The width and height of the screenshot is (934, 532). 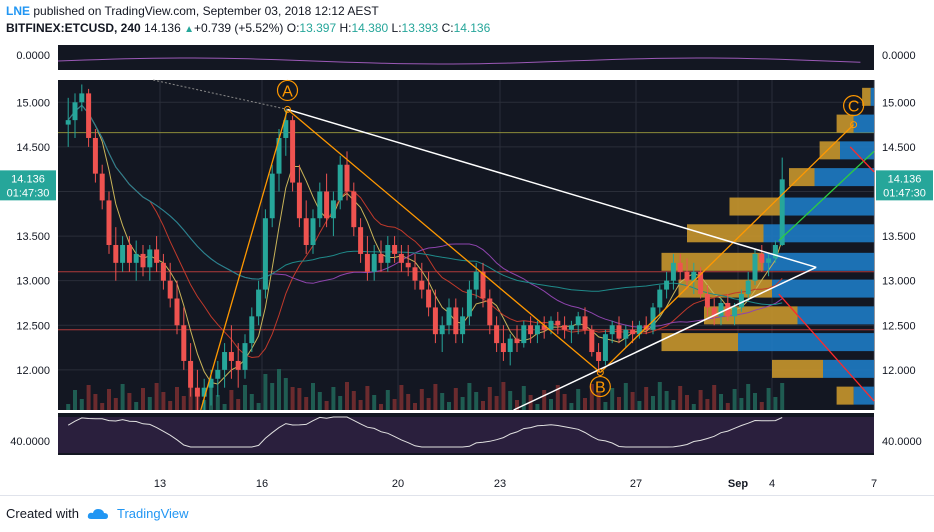 I want to click on x-axis-tick-label: 13, so click(x=160, y=484).